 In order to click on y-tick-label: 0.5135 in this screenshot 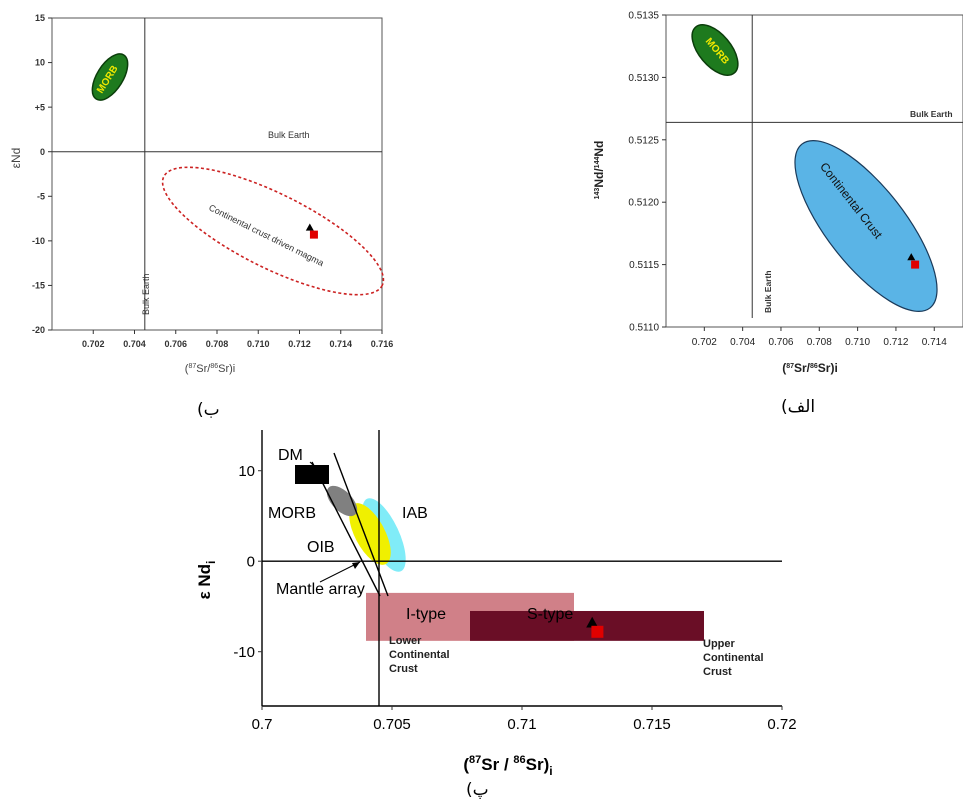, I will do `click(643, 16)`.